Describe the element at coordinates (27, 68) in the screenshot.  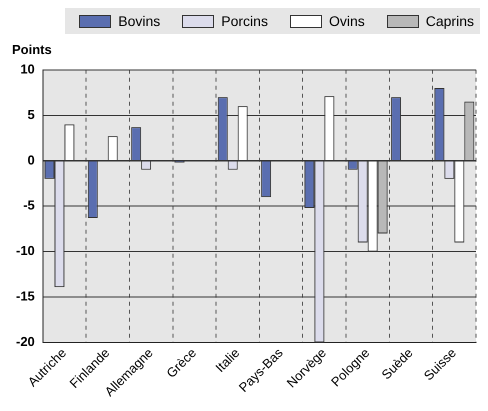
I see `y-tick-label: 10` at that location.